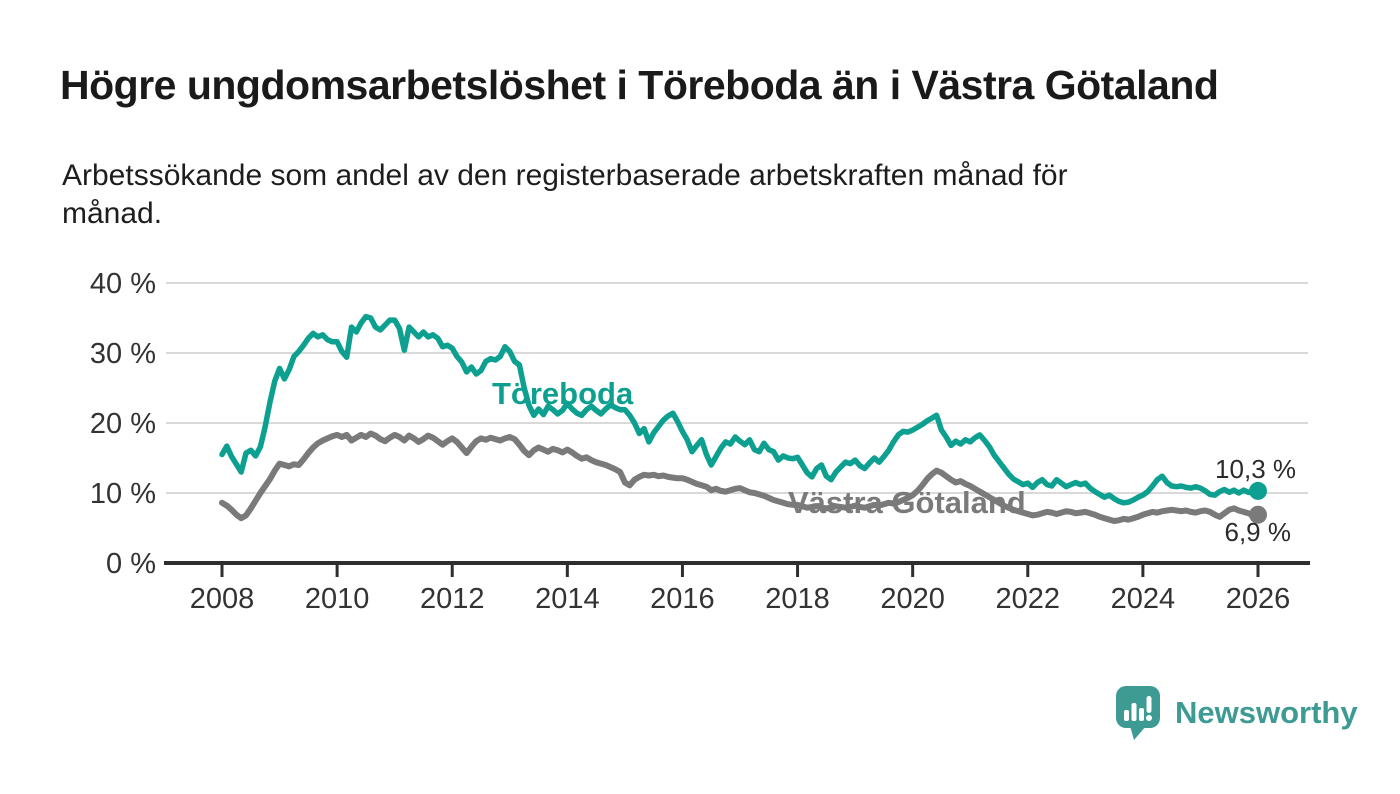  Describe the element at coordinates (452, 599) in the screenshot. I see `x-tick-label: 2012` at that location.